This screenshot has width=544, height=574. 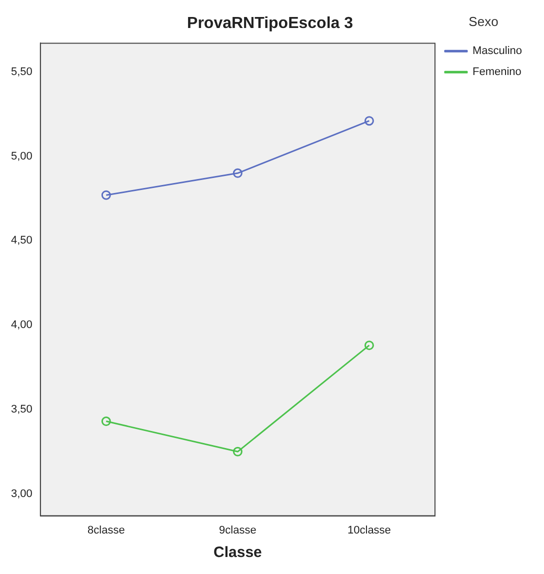 What do you see at coordinates (483, 22) in the screenshot?
I see `legend-title: Sexo` at bounding box center [483, 22].